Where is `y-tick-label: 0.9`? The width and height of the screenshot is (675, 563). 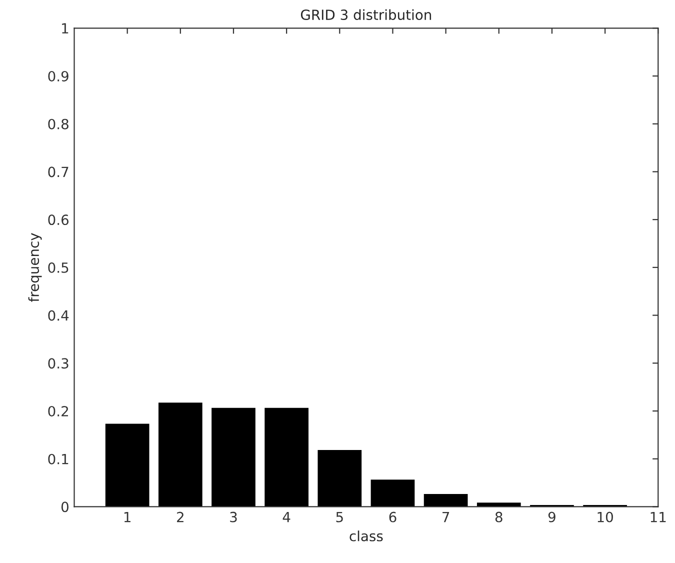
y-tick-label: 0.9 is located at coordinates (58, 76).